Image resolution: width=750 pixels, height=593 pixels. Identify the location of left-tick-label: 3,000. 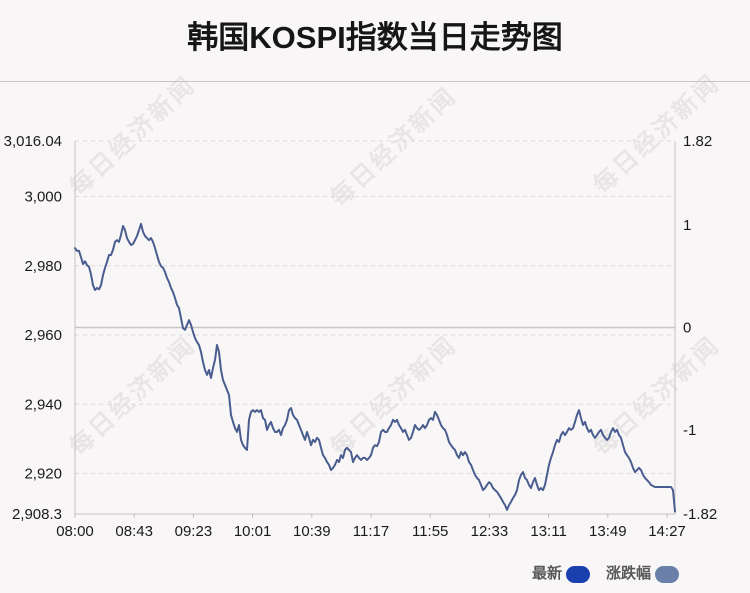
(43, 197).